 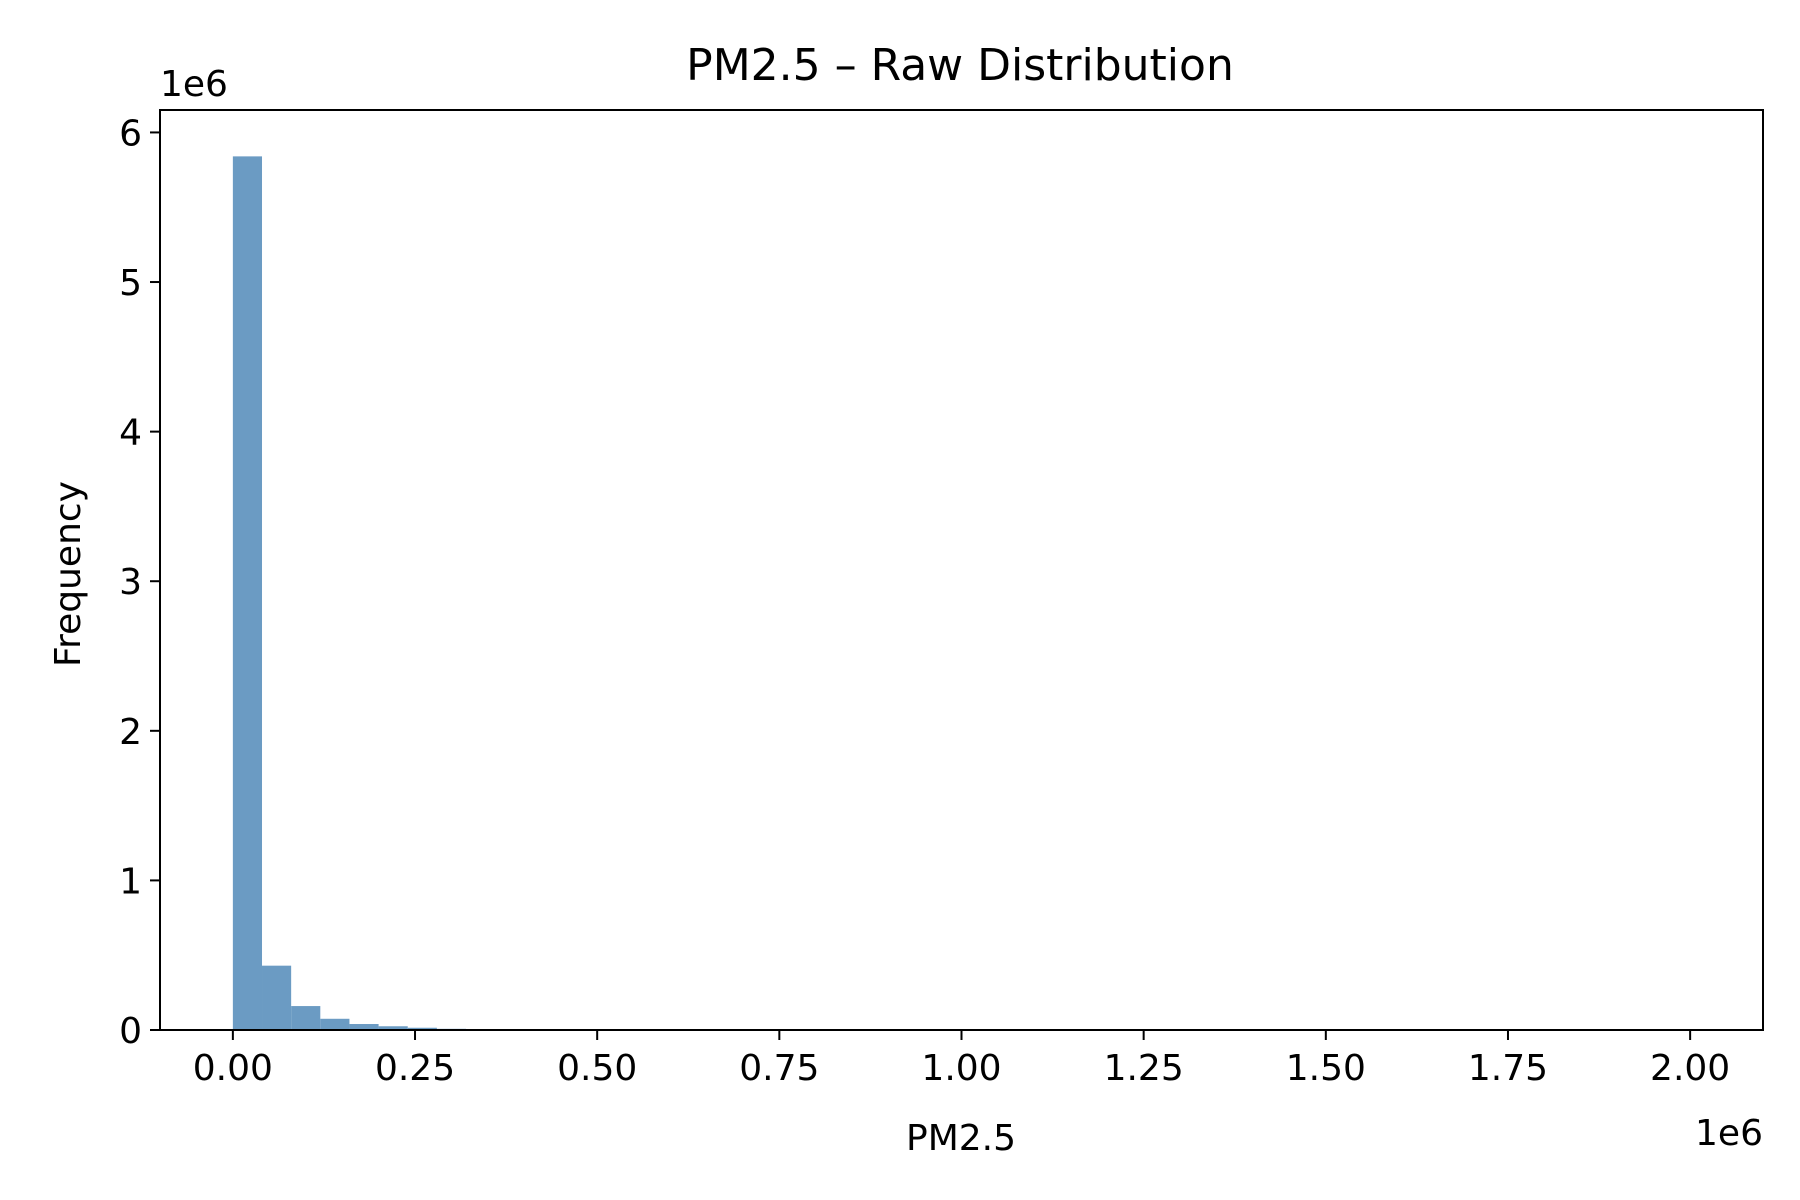 I want to click on y-tick-label: 2, so click(x=130, y=732).